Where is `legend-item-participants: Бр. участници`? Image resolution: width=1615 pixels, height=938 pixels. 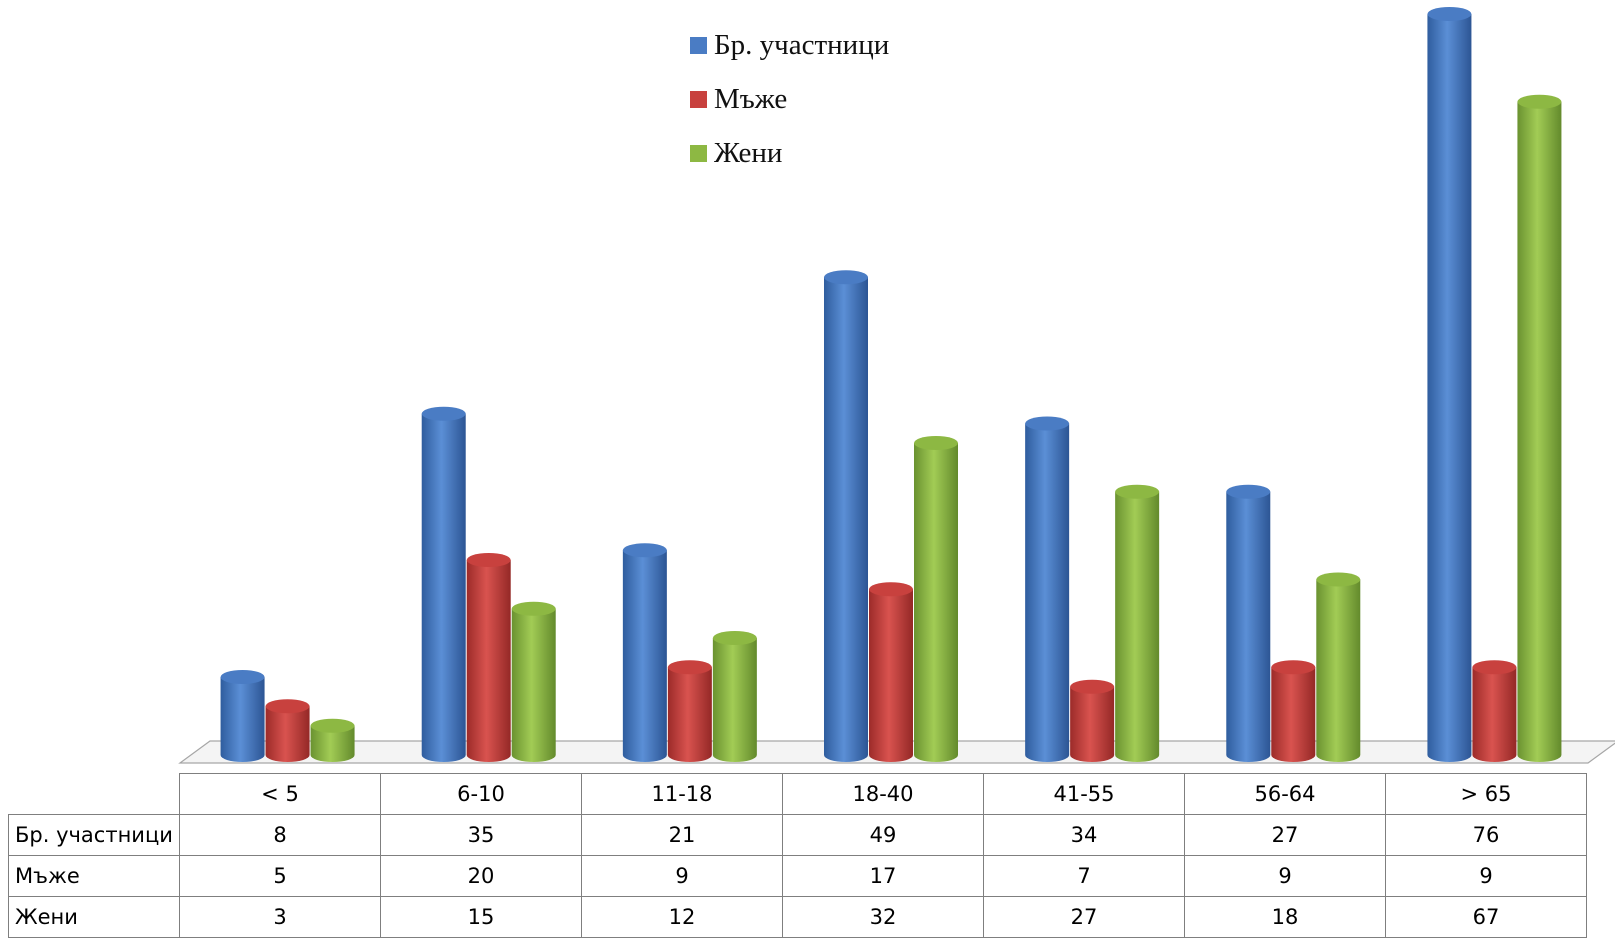 legend-item-participants: Бр. участници is located at coordinates (789, 45).